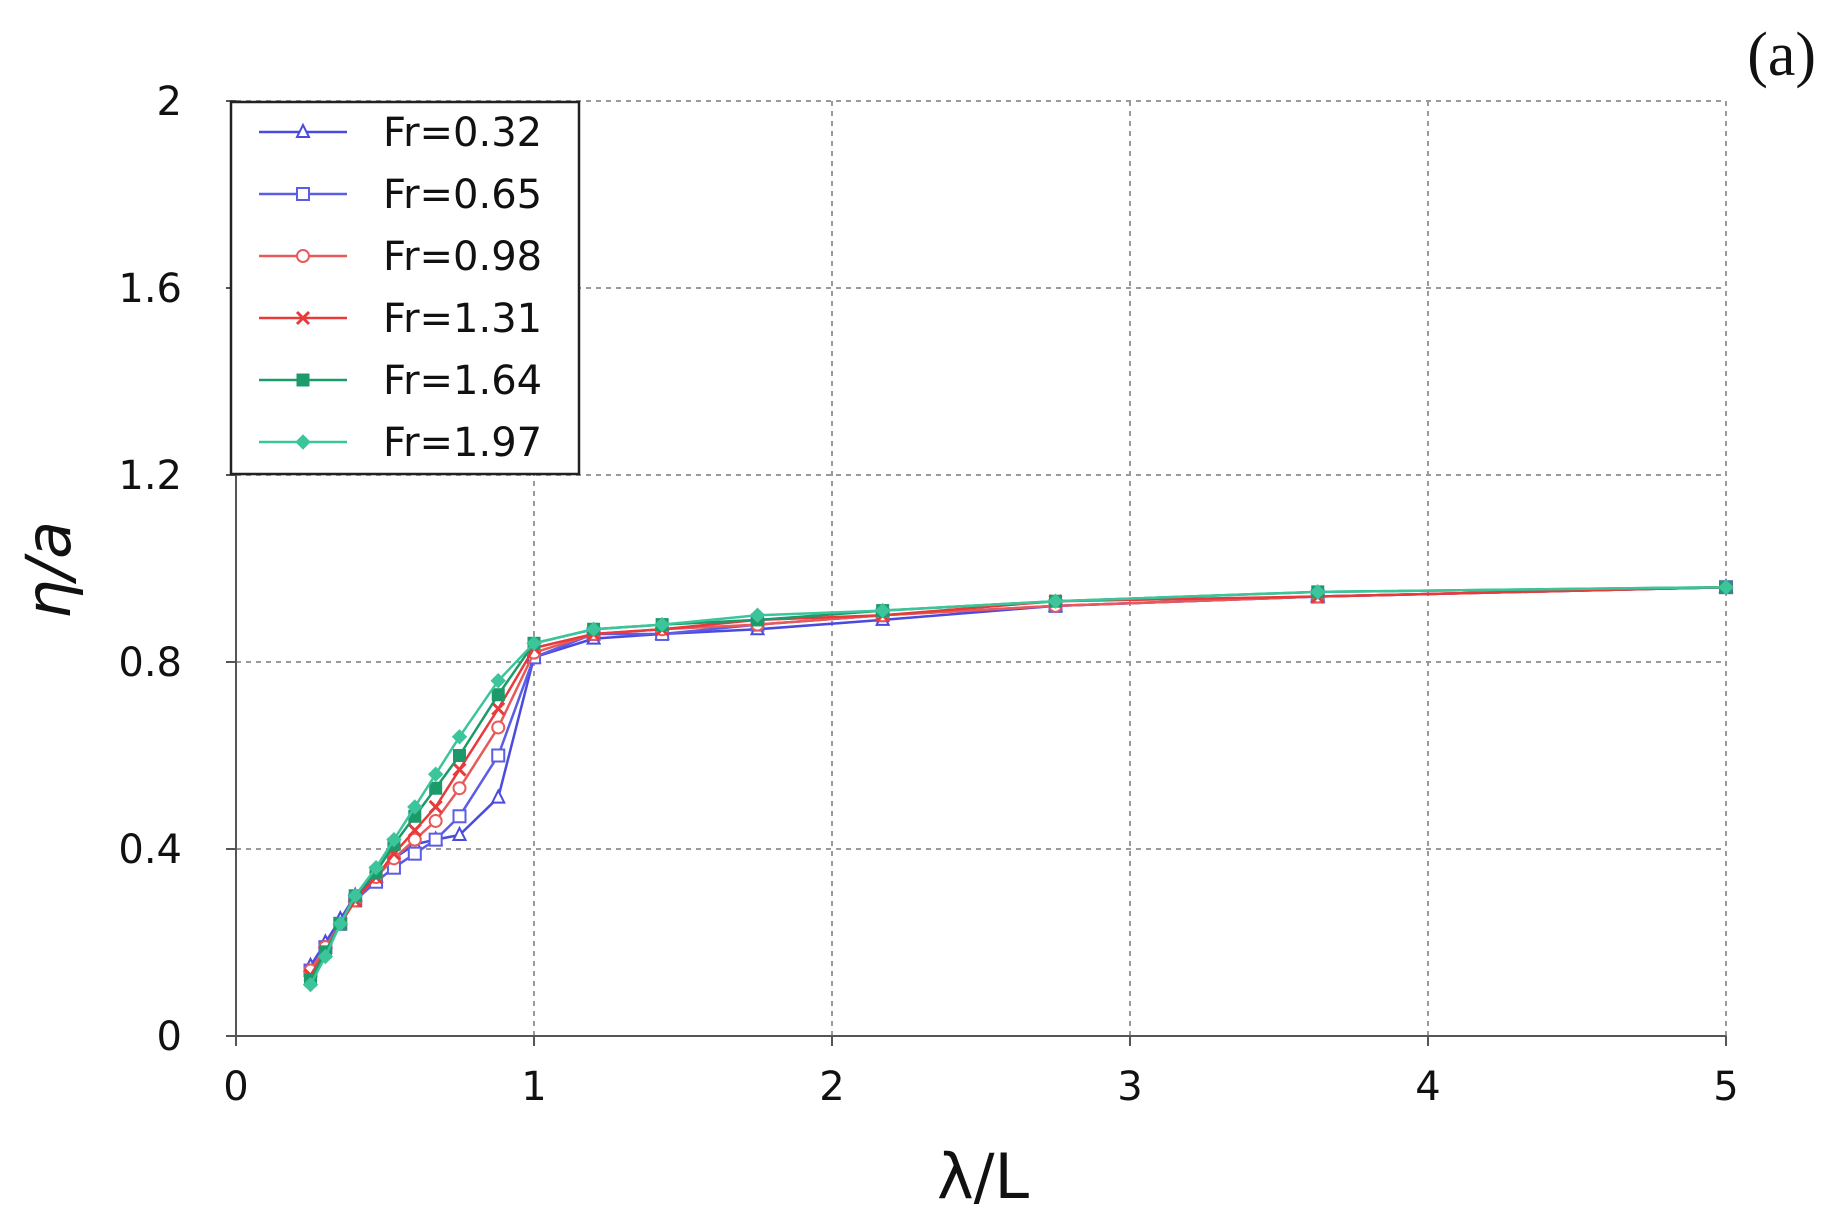 The width and height of the screenshot is (1826, 1220). I want to click on x-tick-label-1: 1, so click(533, 1087).